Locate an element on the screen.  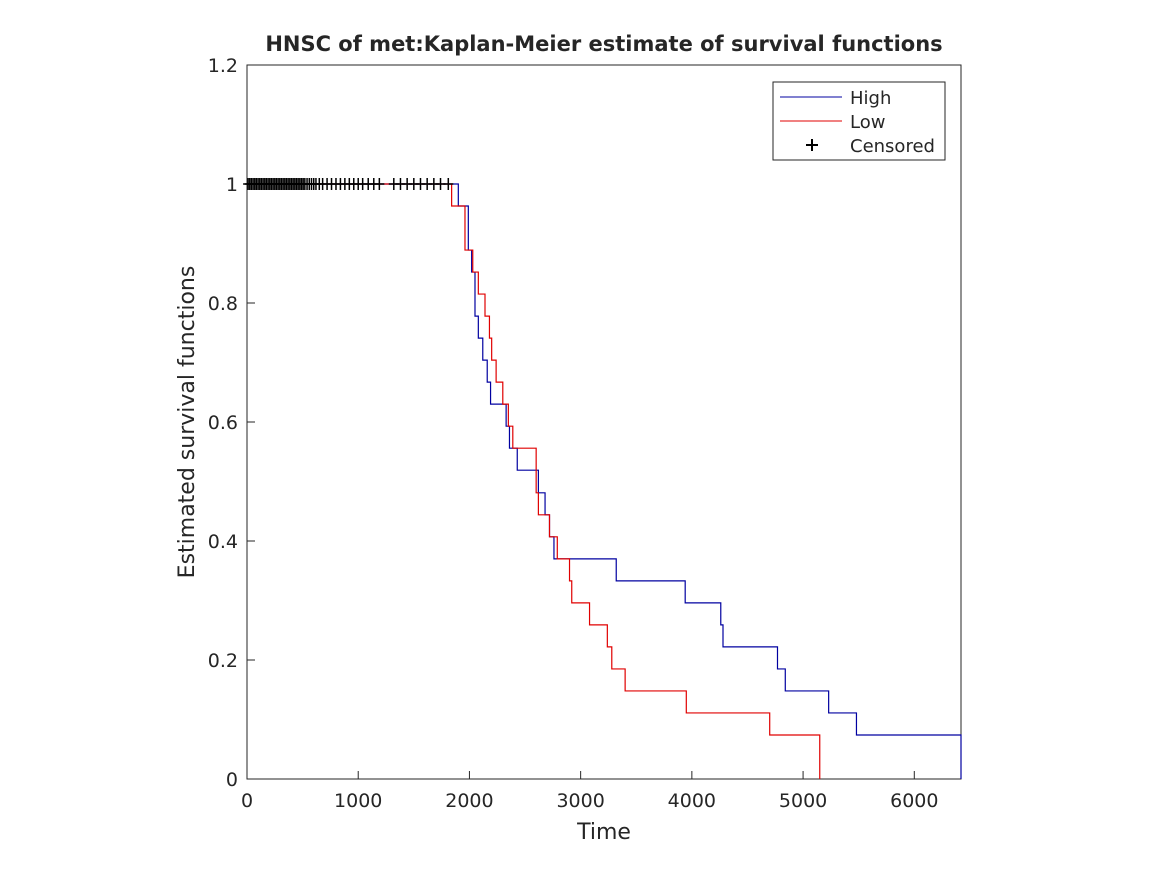
y-tick-label: 0.6 is located at coordinates (223, 423).